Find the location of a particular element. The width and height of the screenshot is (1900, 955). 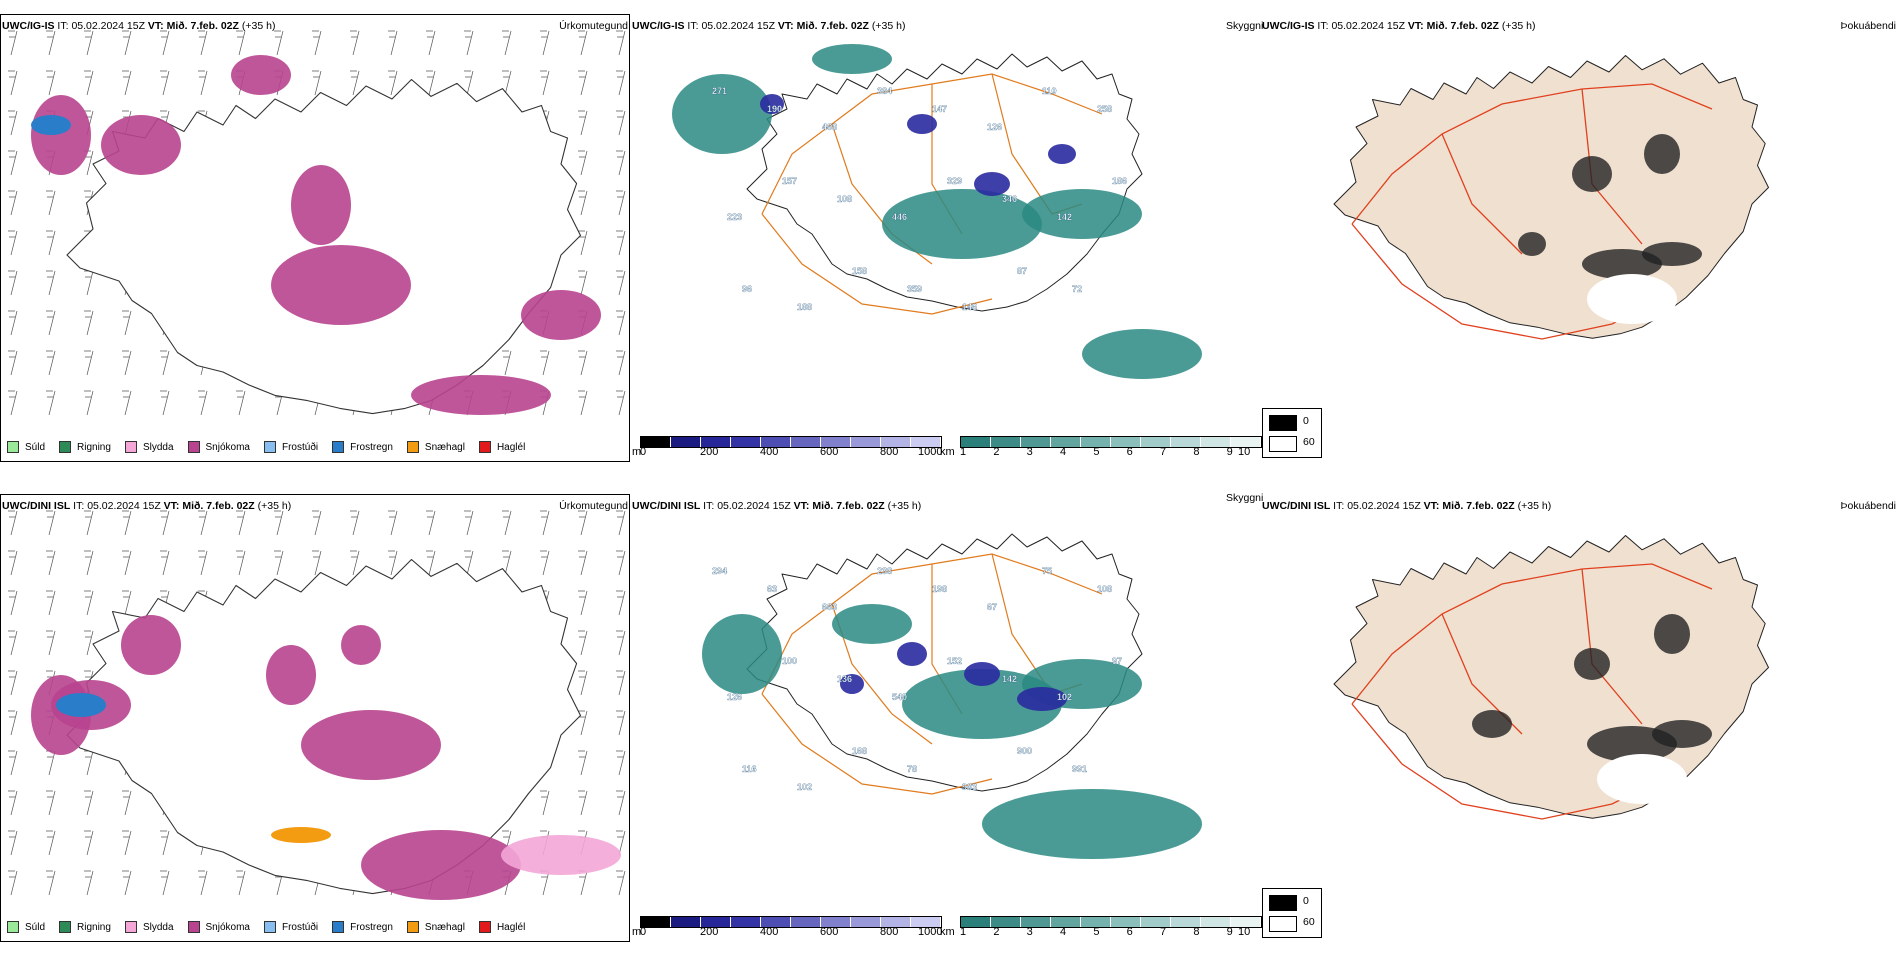

legend-item-slydda: Slydda is located at coordinates (149, 447).